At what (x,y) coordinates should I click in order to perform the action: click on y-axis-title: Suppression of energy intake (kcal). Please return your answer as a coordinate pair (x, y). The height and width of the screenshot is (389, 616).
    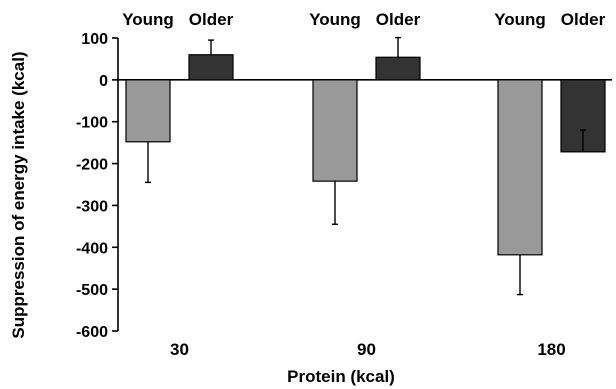
    Looking at the image, I should click on (18, 194).